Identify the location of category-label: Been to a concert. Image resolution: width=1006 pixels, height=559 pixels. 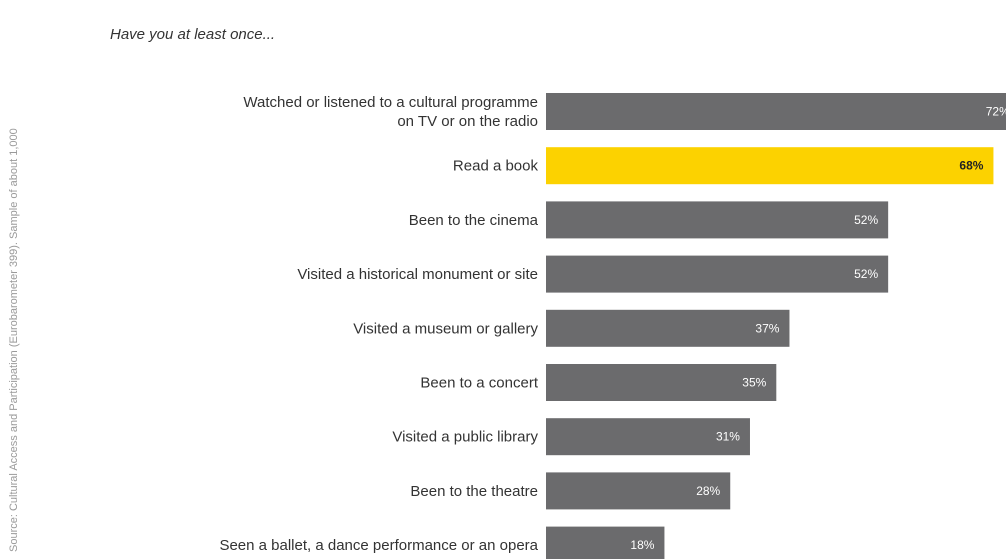
(479, 383).